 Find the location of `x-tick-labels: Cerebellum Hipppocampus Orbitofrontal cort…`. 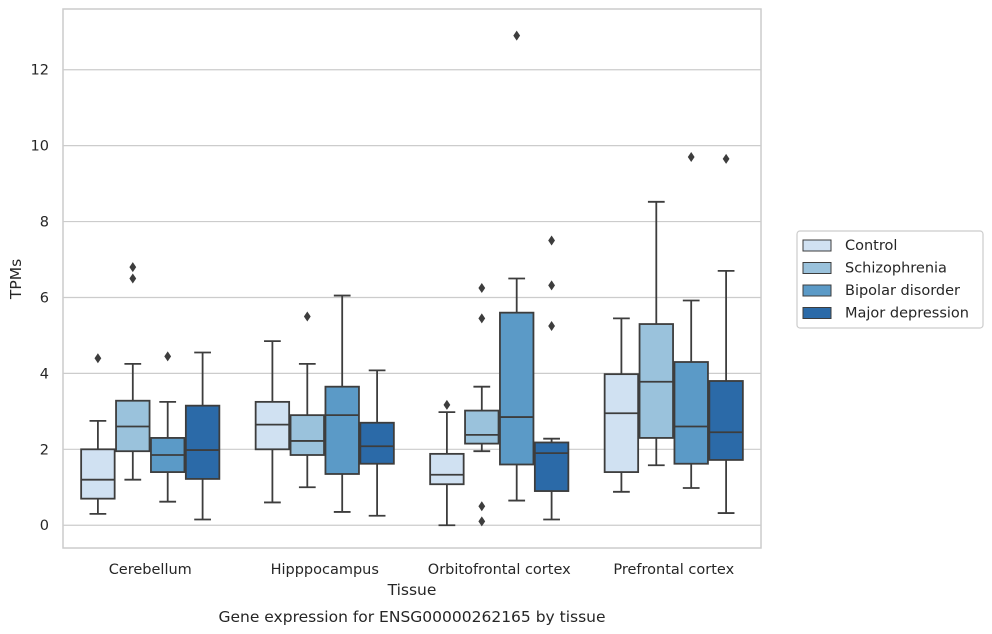

x-tick-labels: Cerebellum Hipppocampus Orbitofrontal cort… is located at coordinates (422, 570).